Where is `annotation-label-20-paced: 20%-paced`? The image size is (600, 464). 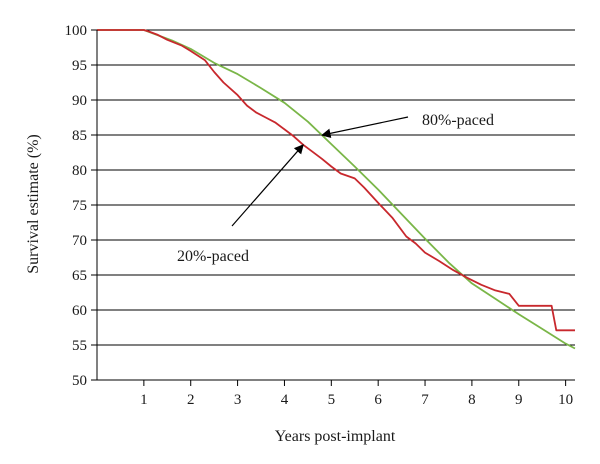 annotation-label-20-paced: 20%-paced is located at coordinates (213, 256).